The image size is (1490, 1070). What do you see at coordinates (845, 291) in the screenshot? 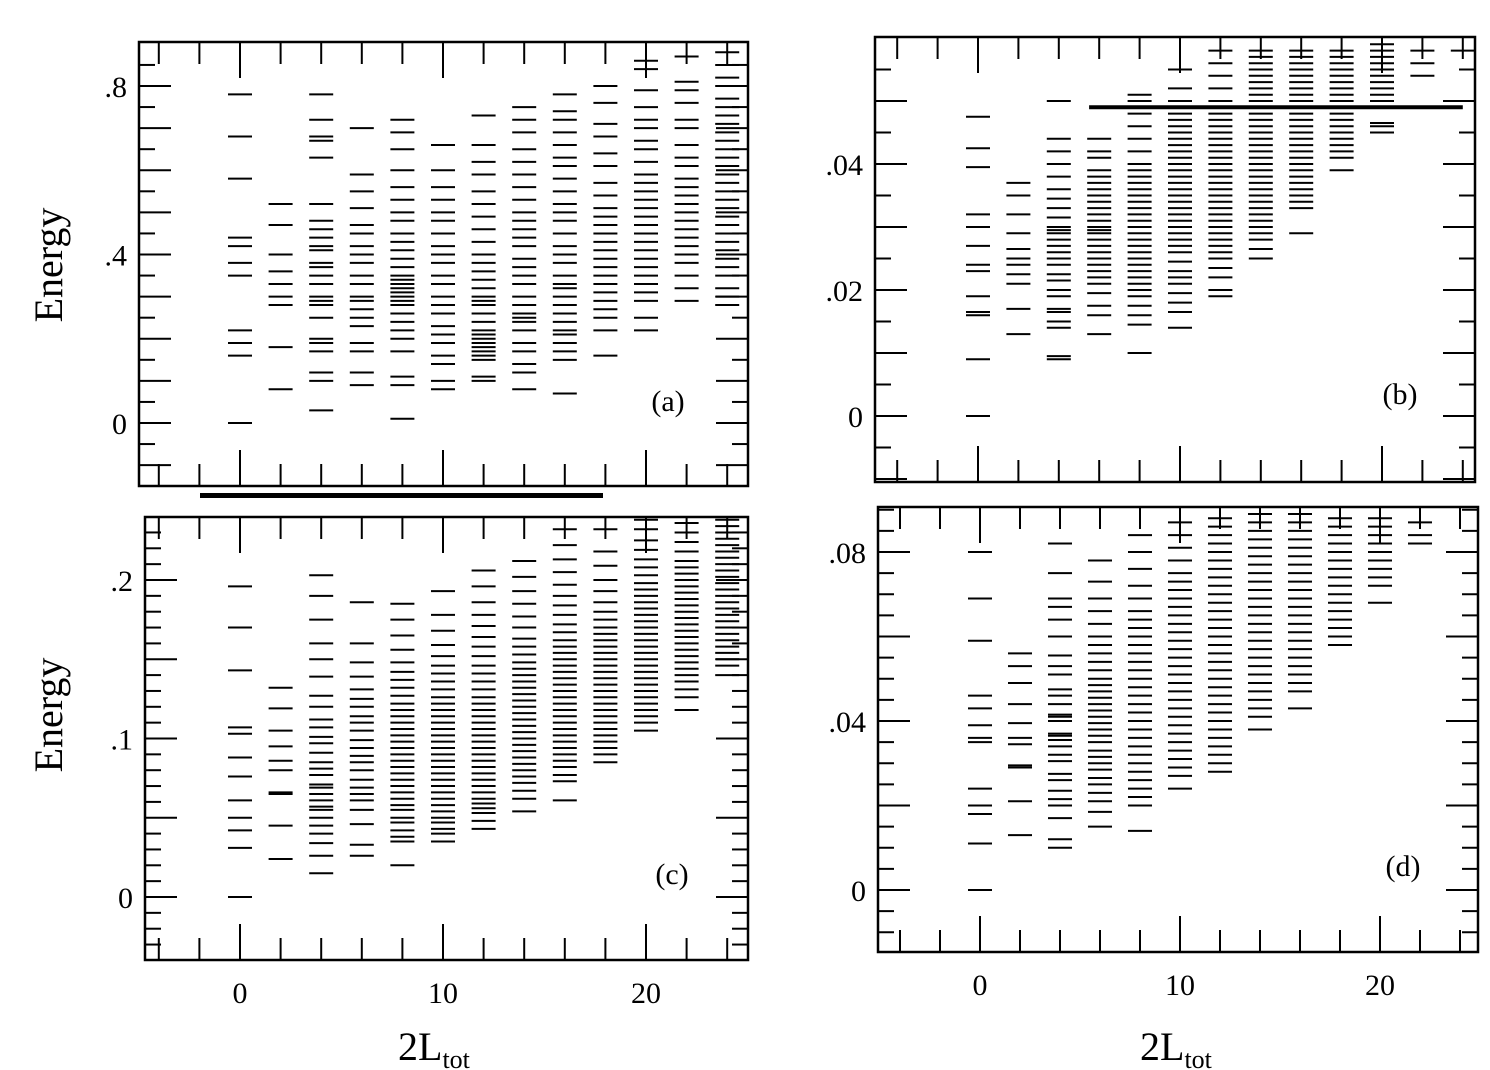
I see `y-tick-label: .02` at bounding box center [845, 291].